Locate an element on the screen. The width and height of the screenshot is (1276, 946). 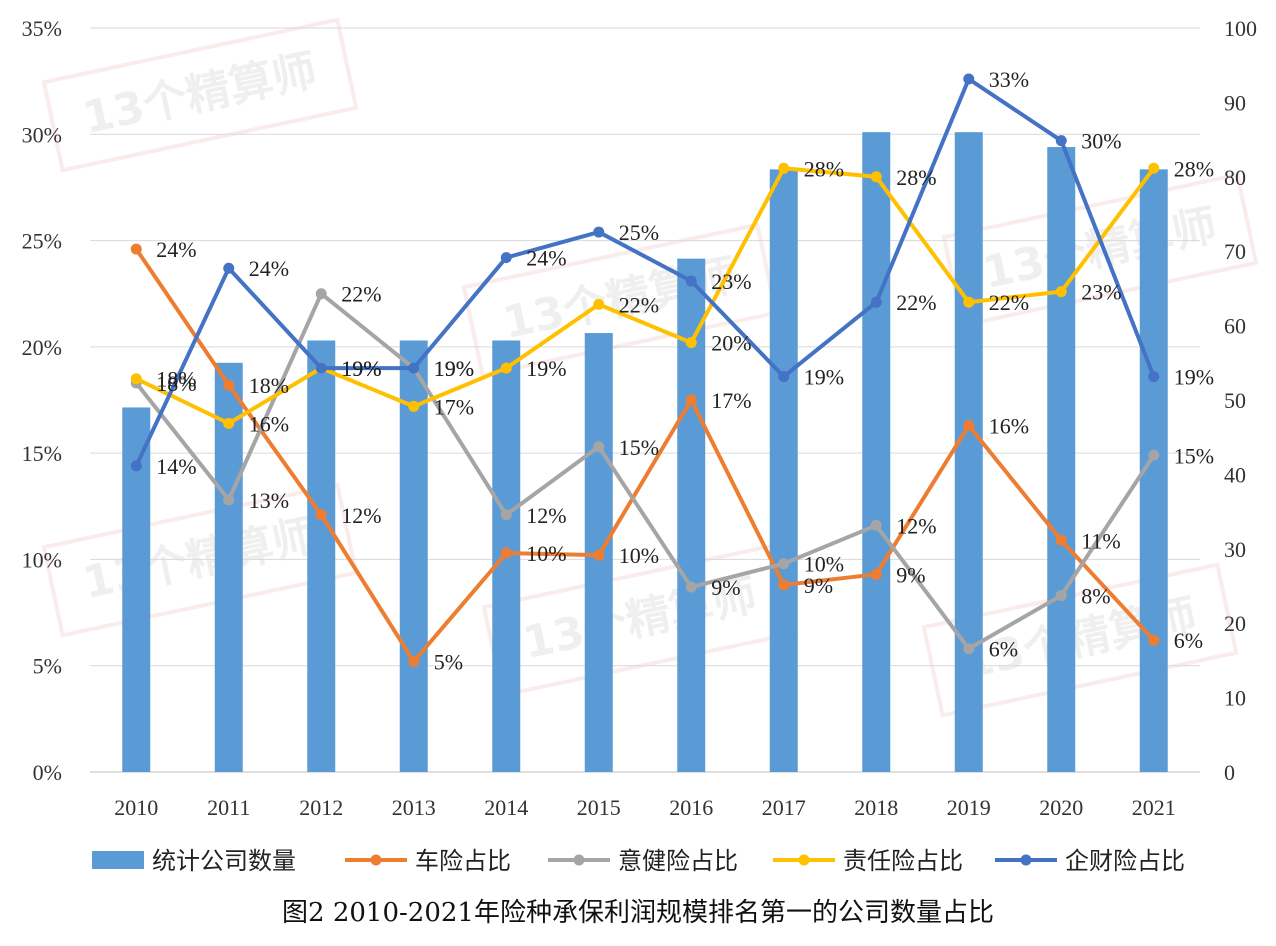
bar-2018 is located at coordinates (876, 452).